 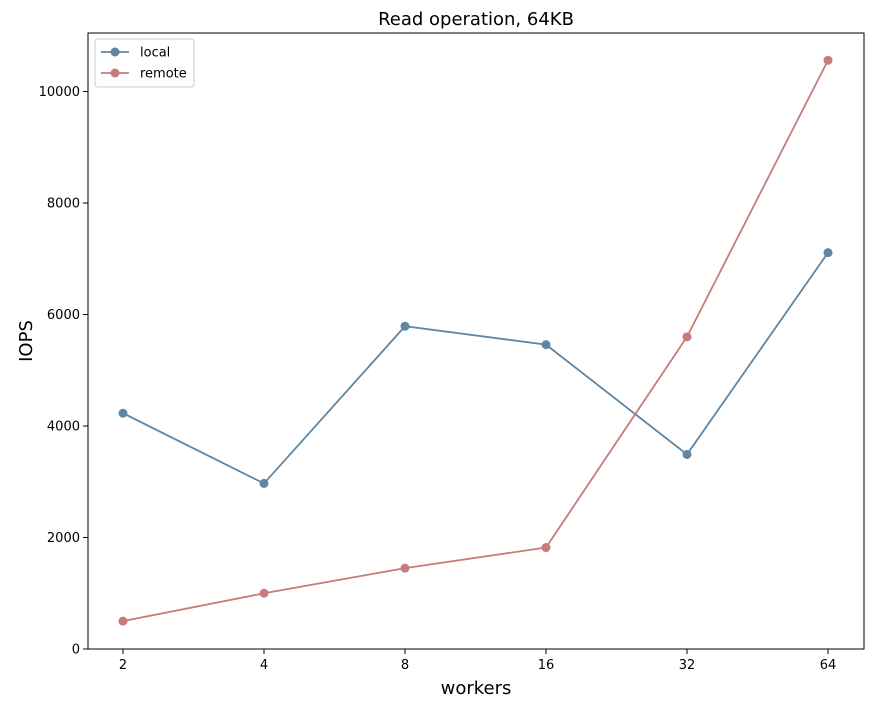 I want to click on legend-box, so click(x=144, y=63).